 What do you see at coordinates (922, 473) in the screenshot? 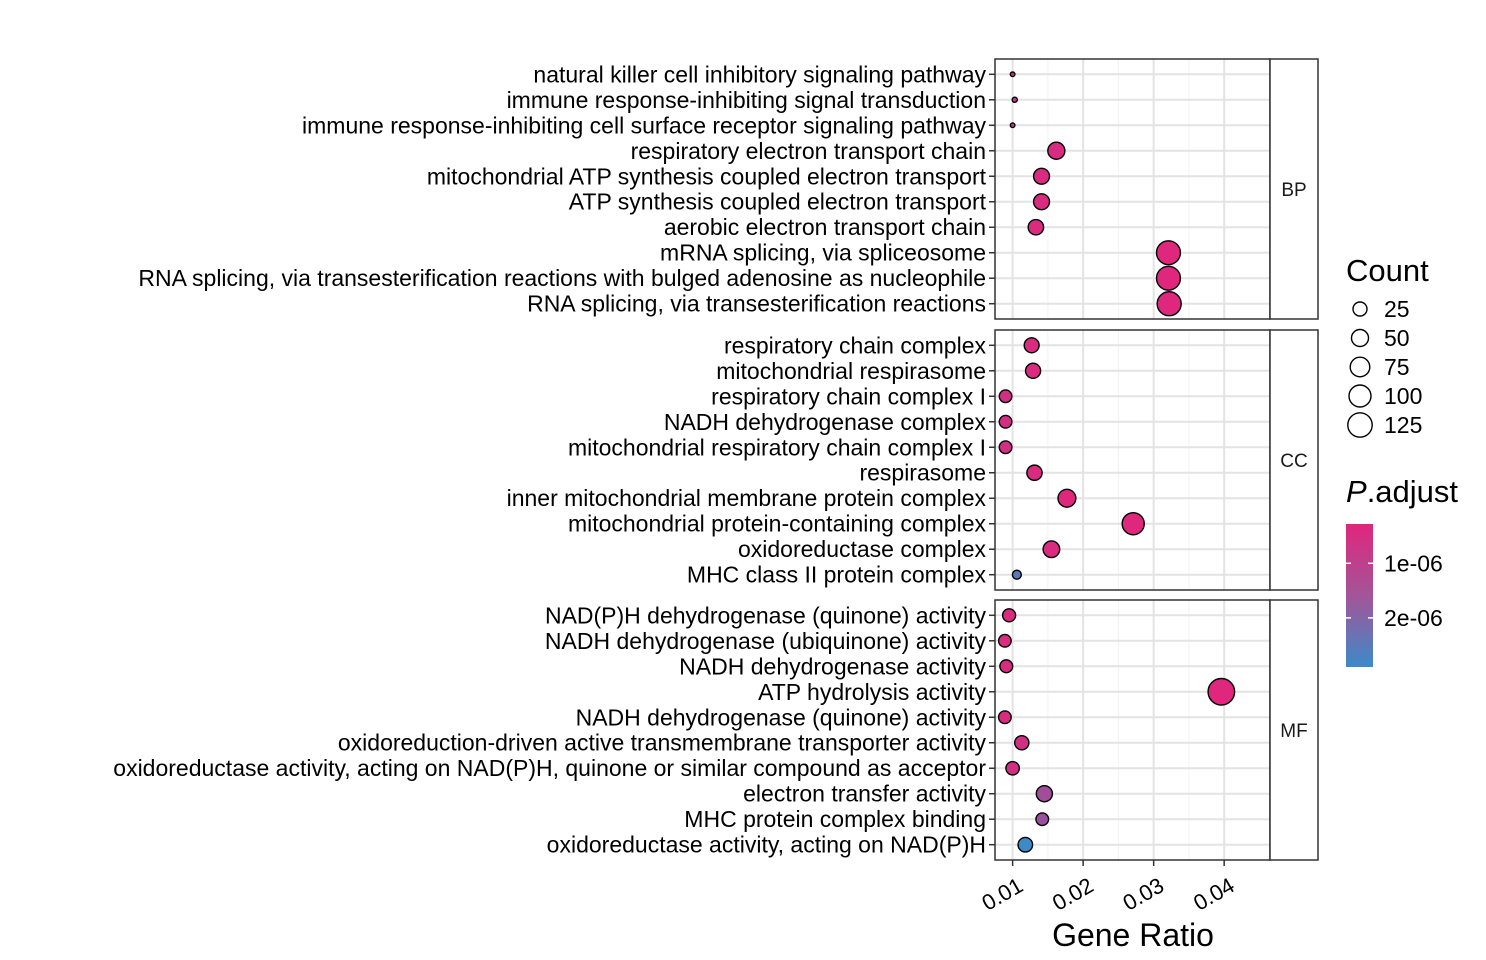
I see `term-label: respirasome` at bounding box center [922, 473].